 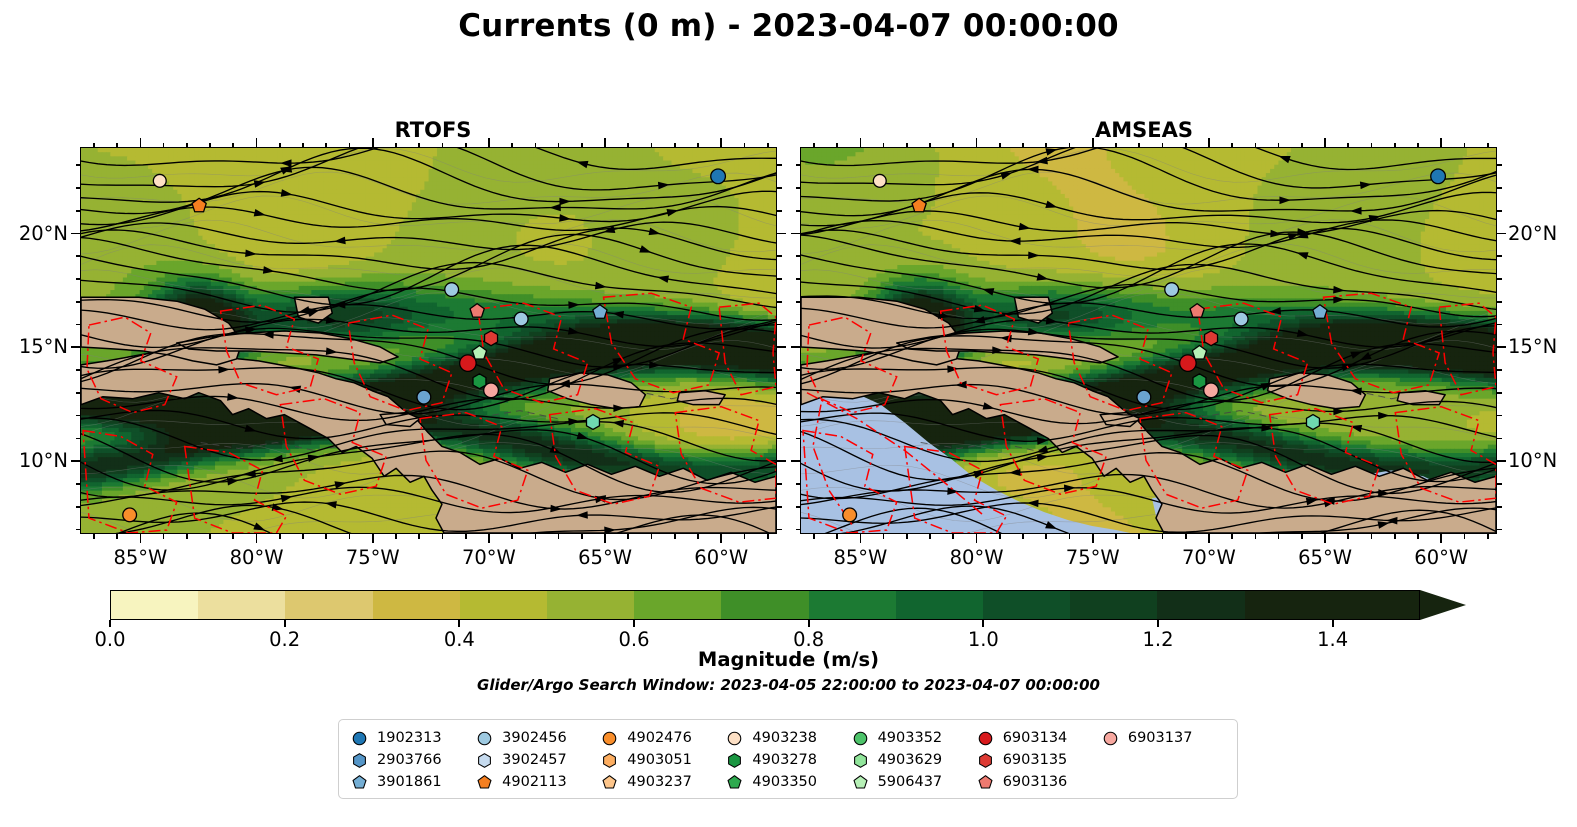 I want to click on legend-item-3902457: 3902457, so click(x=538, y=760).